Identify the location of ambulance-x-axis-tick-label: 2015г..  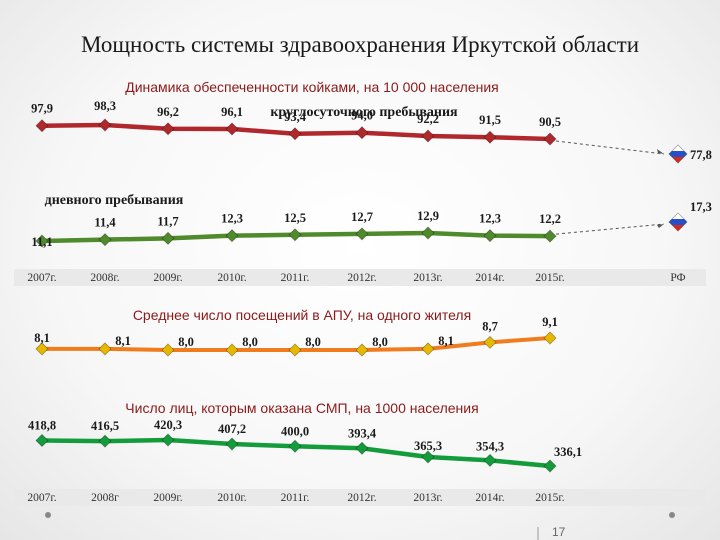
(549, 498).